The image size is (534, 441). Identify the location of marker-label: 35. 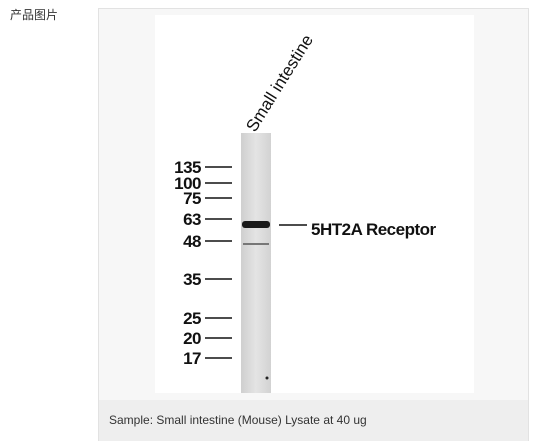
(192, 279).